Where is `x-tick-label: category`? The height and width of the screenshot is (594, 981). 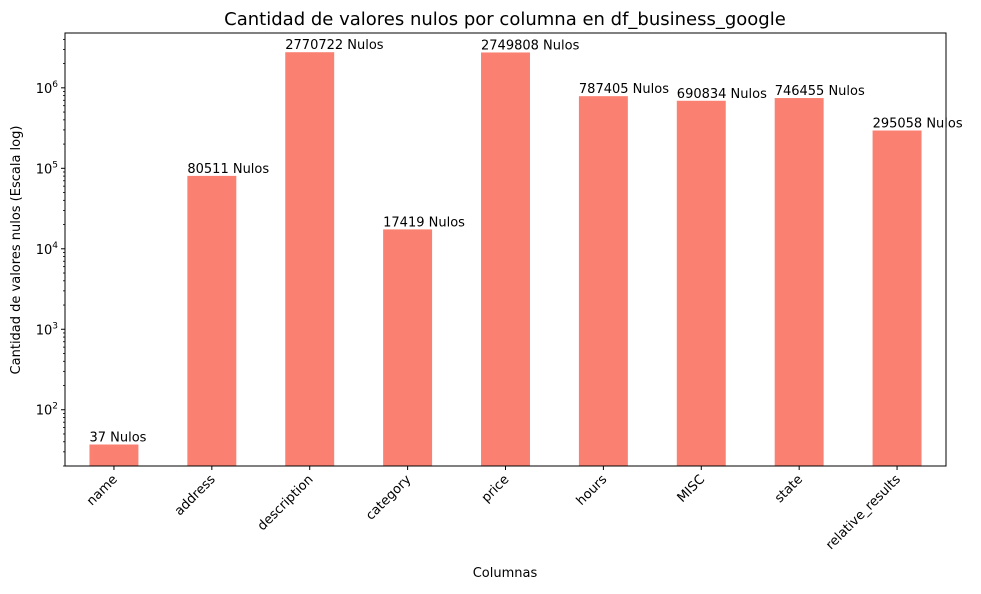
x-tick-label: category is located at coordinates (388, 497).